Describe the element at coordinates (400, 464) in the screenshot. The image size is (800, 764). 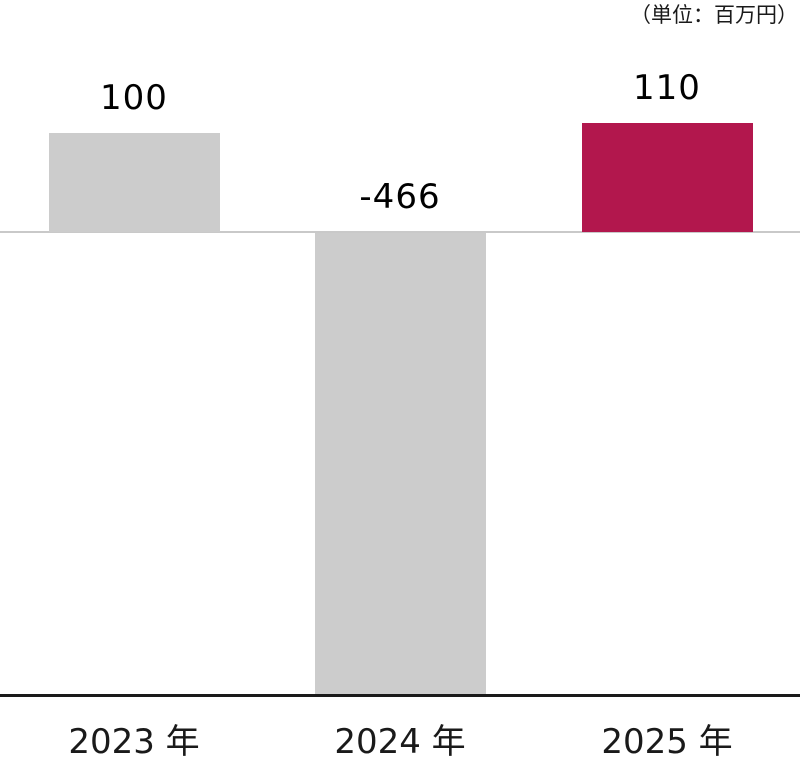
I see `bar-2024` at that location.